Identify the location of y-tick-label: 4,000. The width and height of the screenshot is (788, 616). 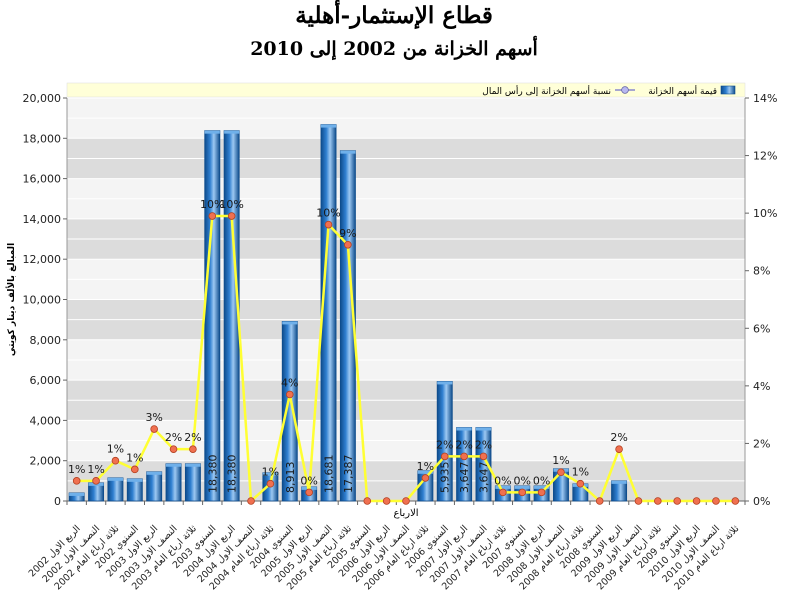
(46, 420).